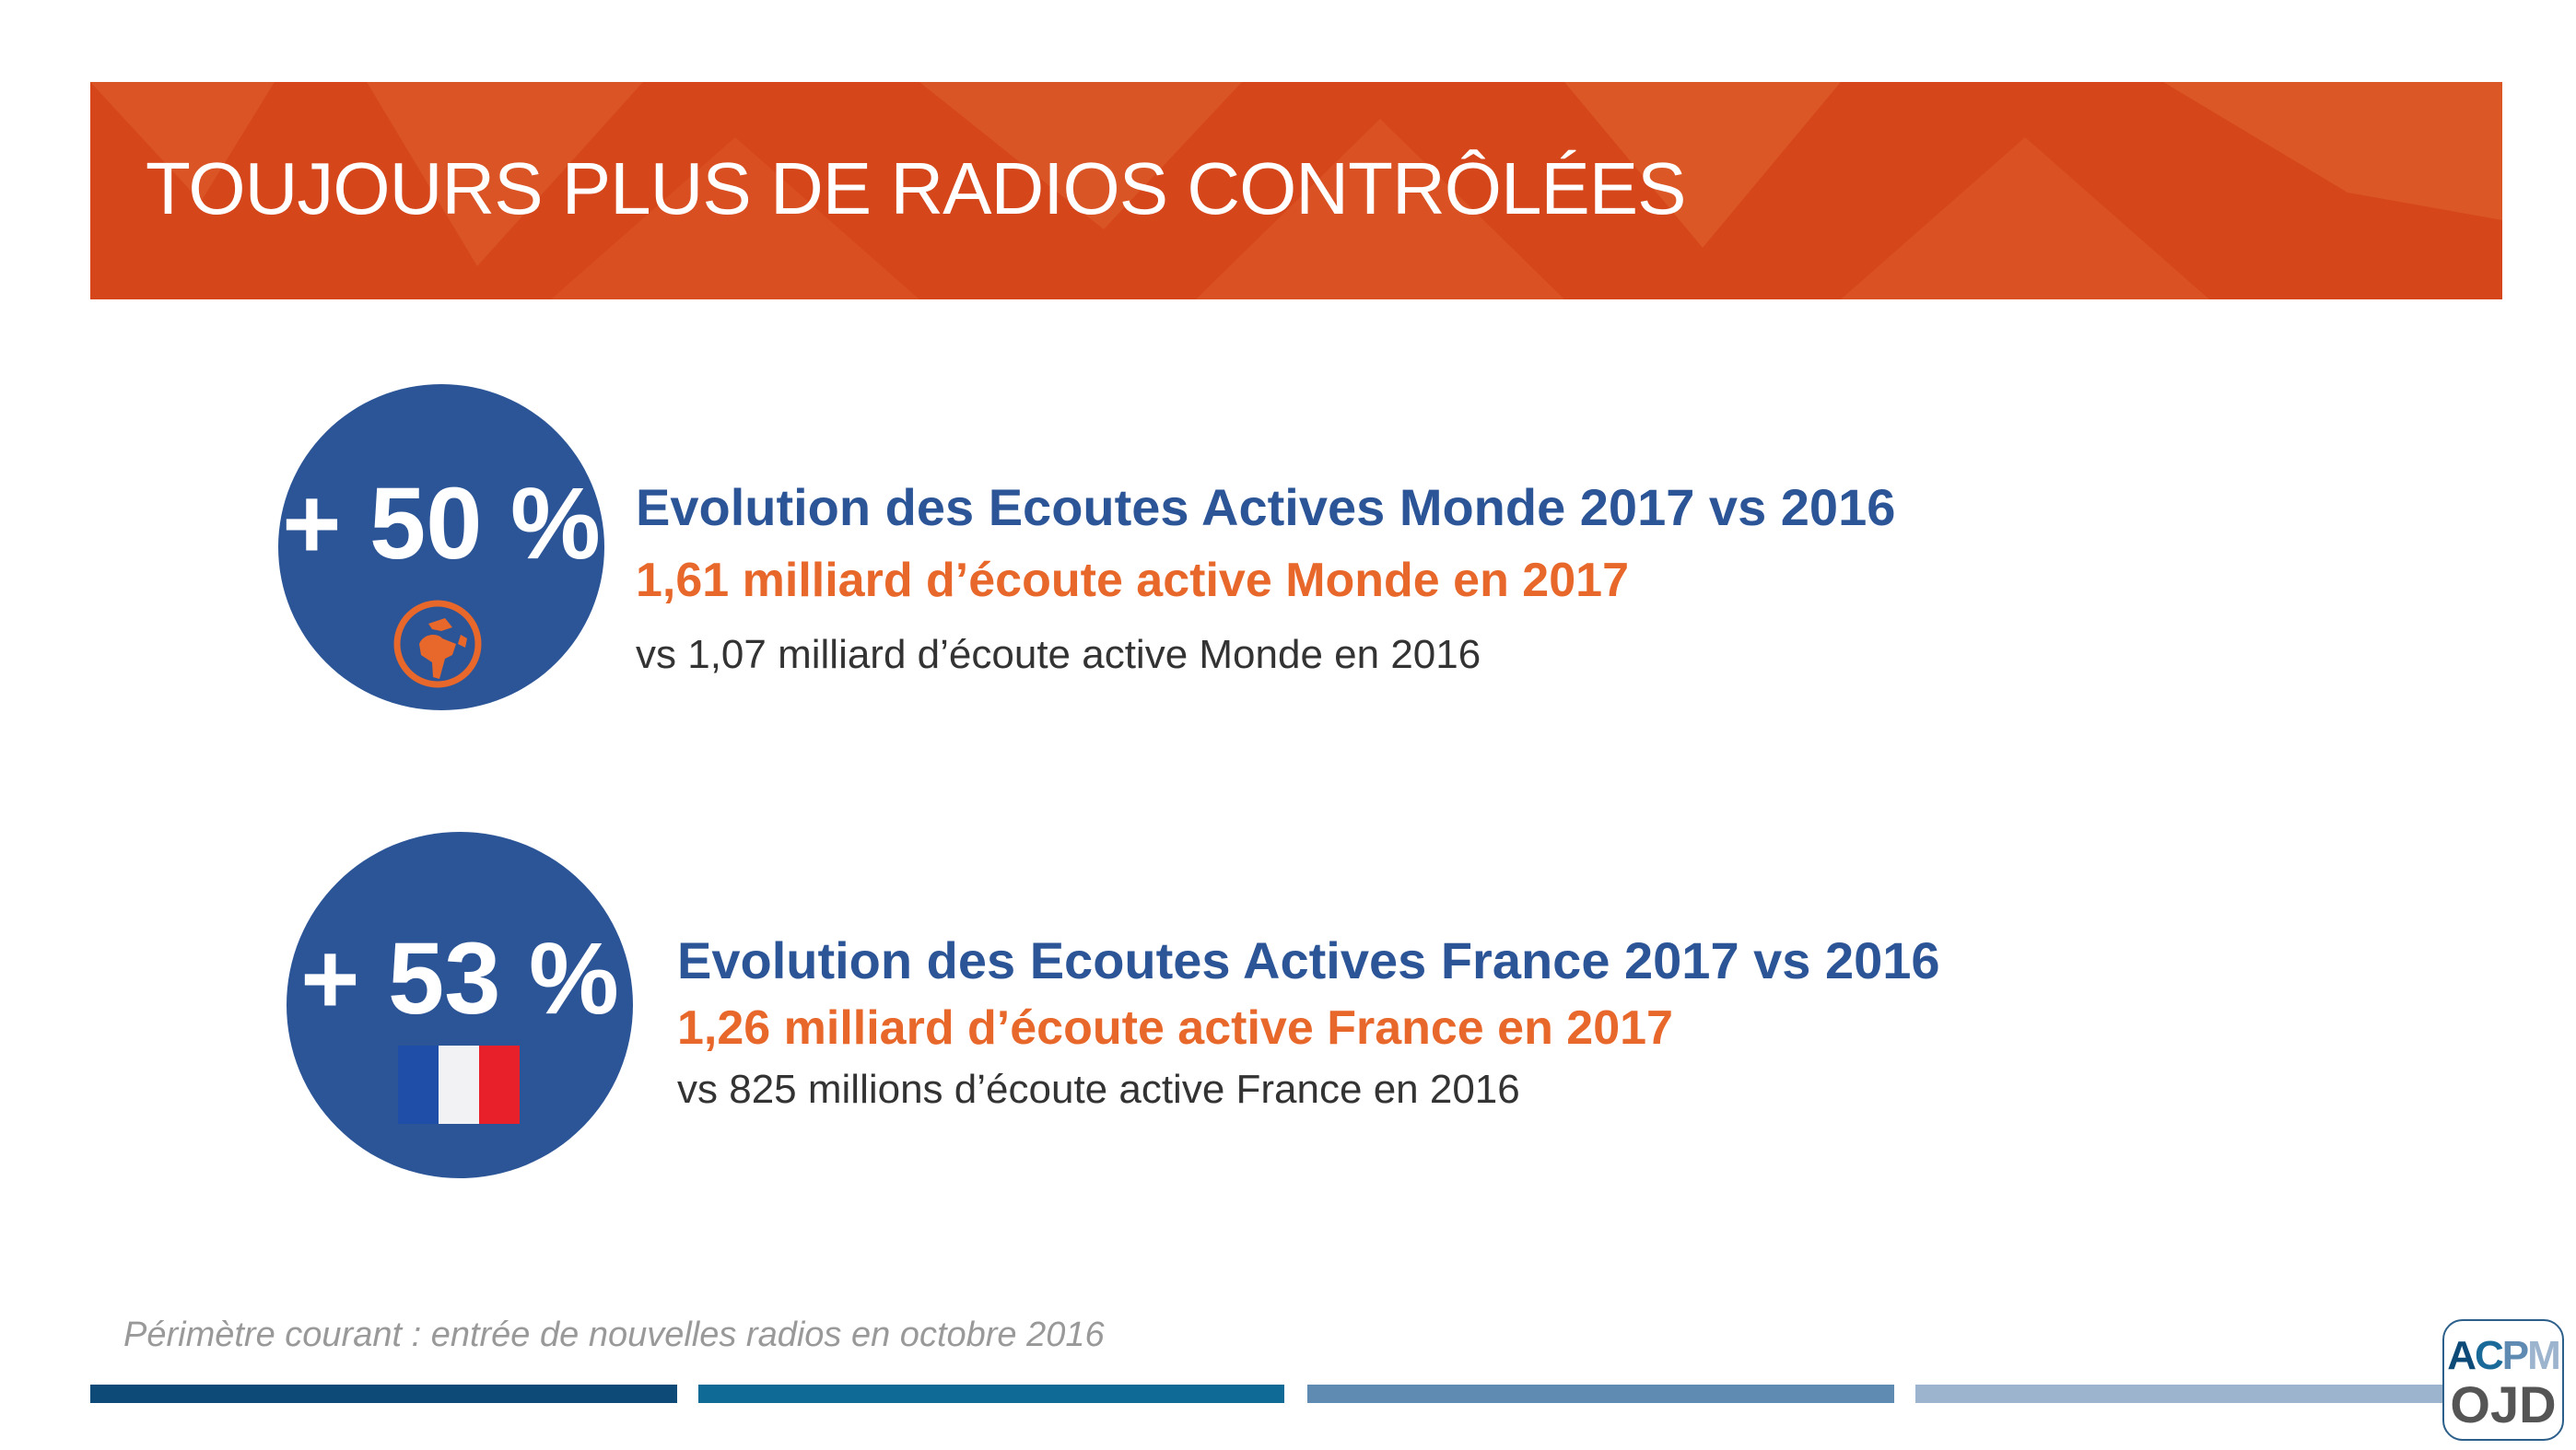  What do you see at coordinates (441, 524) in the screenshot?
I see `percent-value: + 50 %` at bounding box center [441, 524].